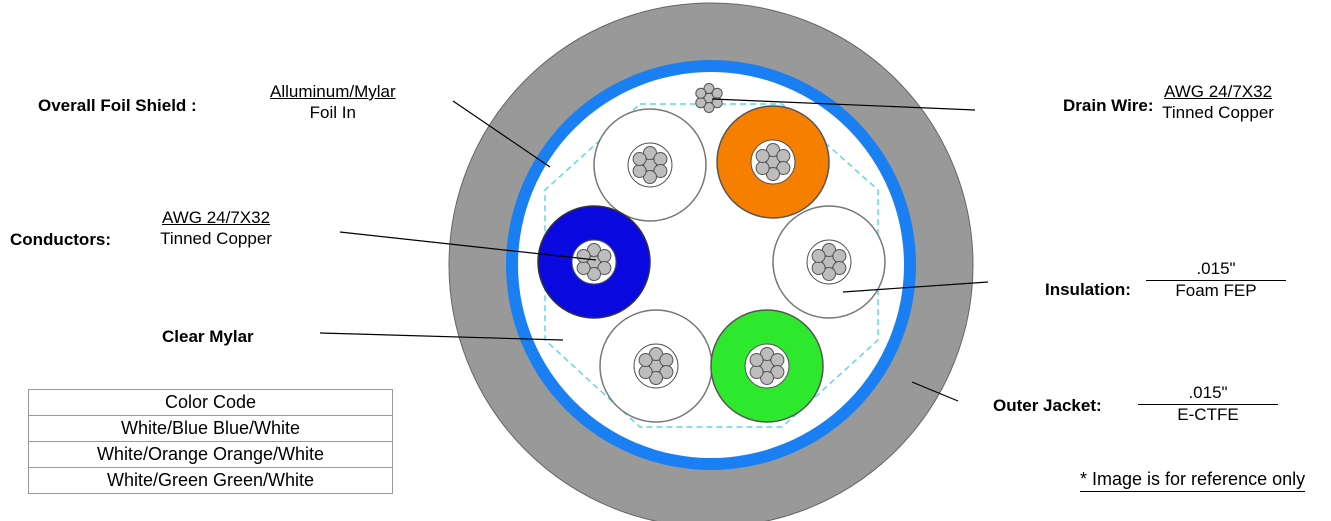 Image resolution: width=1331 pixels, height=521 pixels. I want to click on color-code-header: Color Code, so click(210, 402).